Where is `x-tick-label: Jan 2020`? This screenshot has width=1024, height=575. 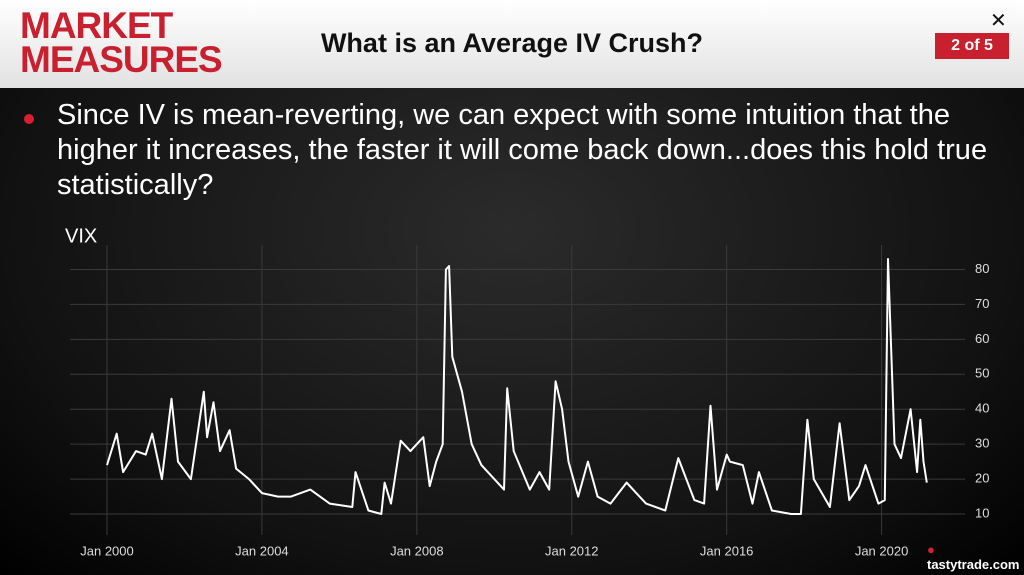
x-tick-label: Jan 2020 is located at coordinates (882, 550).